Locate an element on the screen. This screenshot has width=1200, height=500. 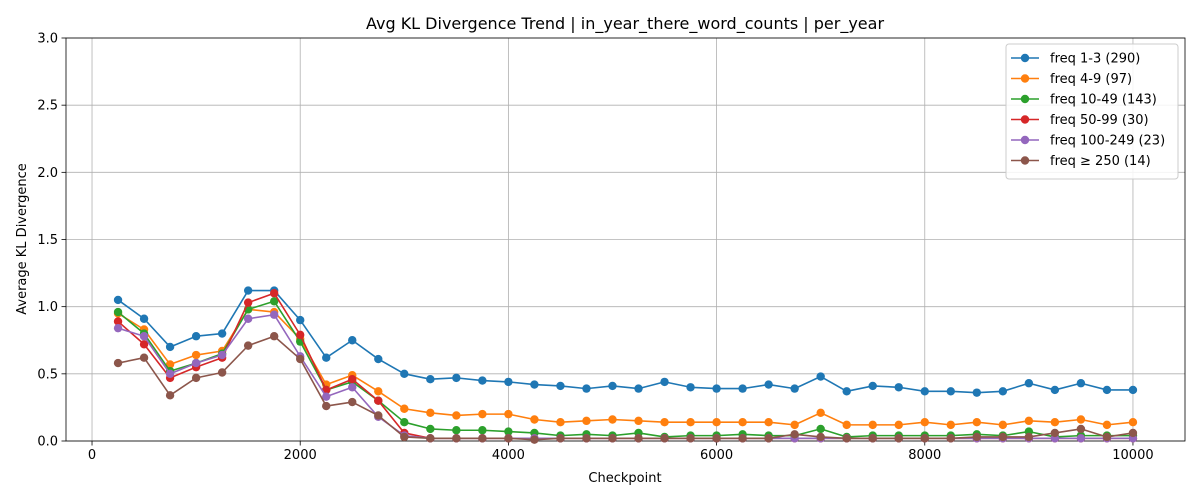
x-tick-label-4: 8000 is located at coordinates (924, 455).